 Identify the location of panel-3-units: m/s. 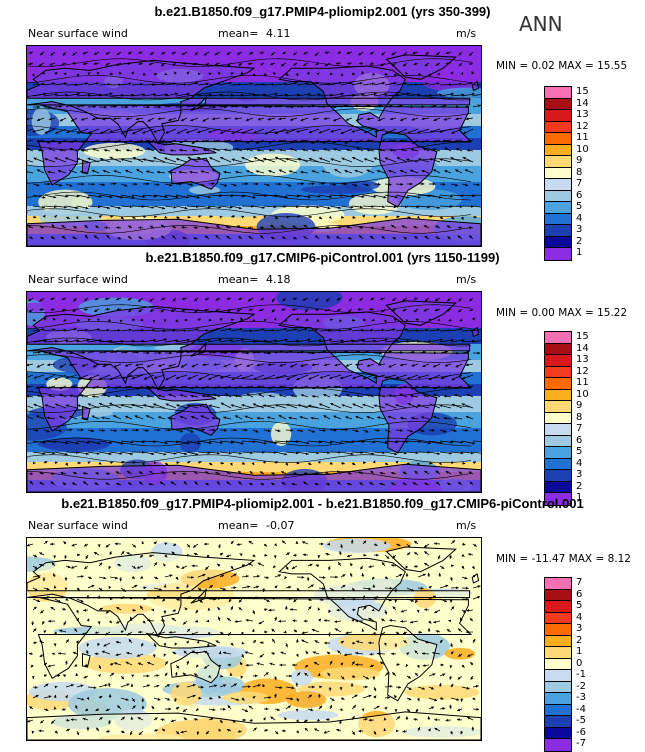
(466, 525).